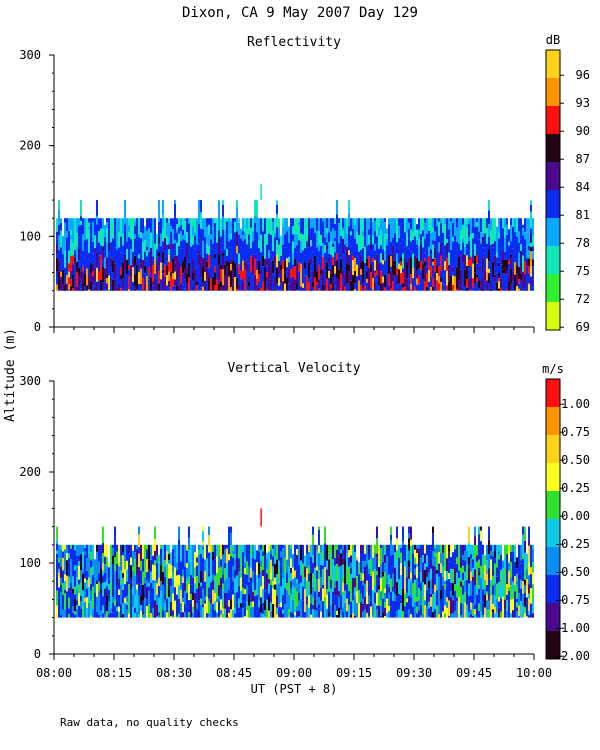  What do you see at coordinates (583, 271) in the screenshot?
I see `colorbar-label: 75` at bounding box center [583, 271].